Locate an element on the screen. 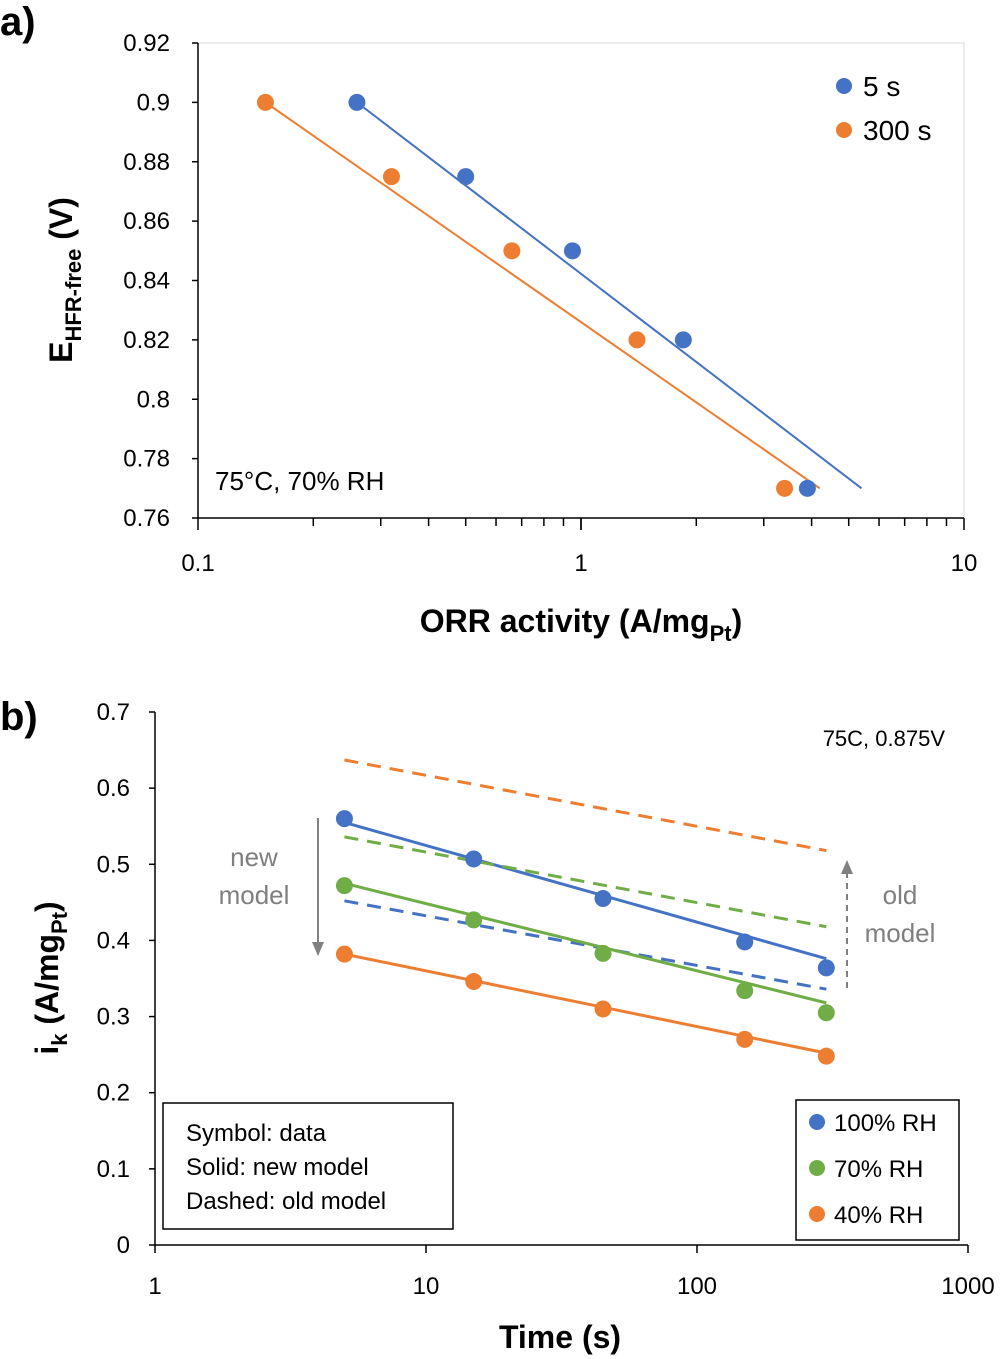 This screenshot has width=1000, height=1359. panel-b-y-tick-label: 0 is located at coordinates (123, 1245).